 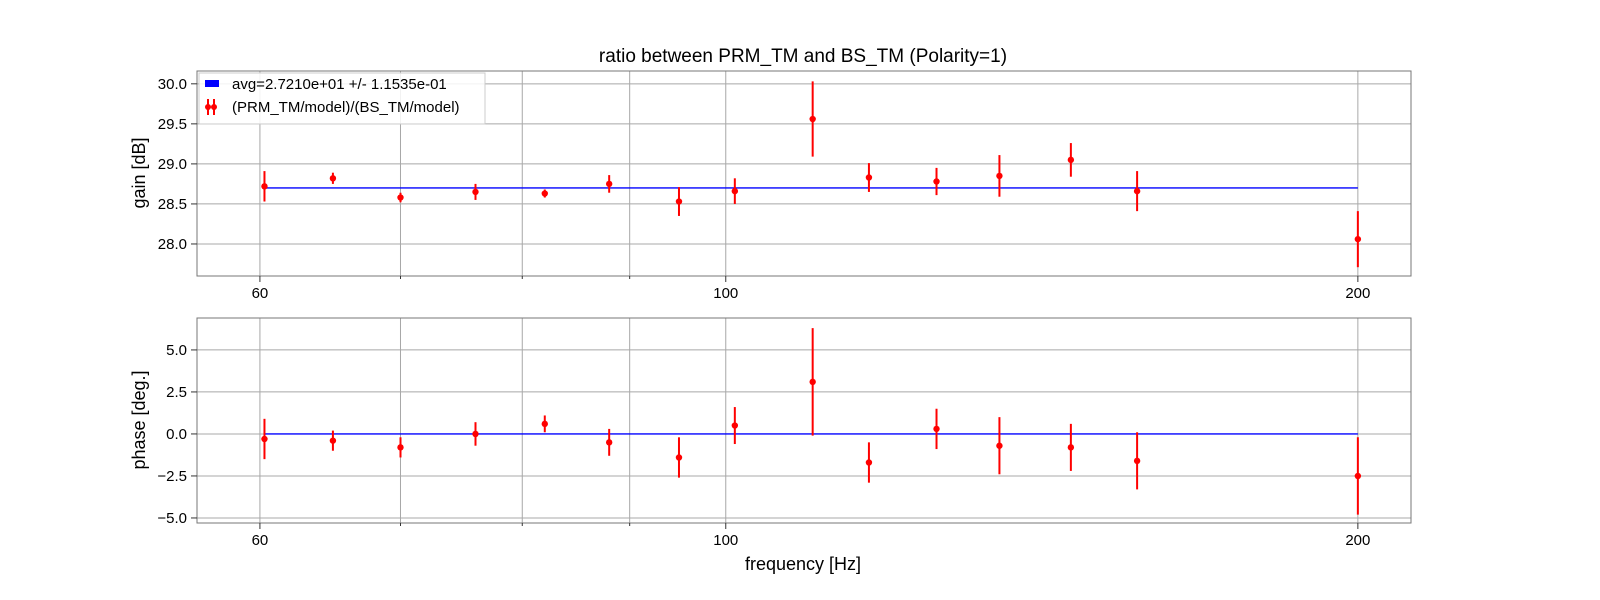 I want to click on phase-x-tick-label: 100, so click(x=725, y=540).